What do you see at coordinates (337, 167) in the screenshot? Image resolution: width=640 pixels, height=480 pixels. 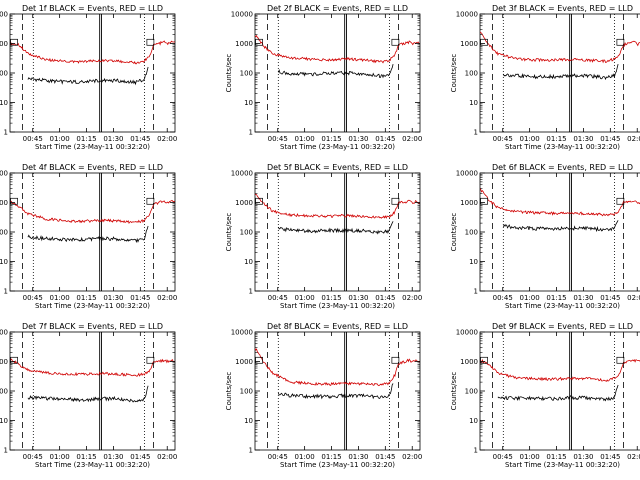 I see `panel-title: Det 5f BLACK = Events, RED = LLD` at bounding box center [337, 167].